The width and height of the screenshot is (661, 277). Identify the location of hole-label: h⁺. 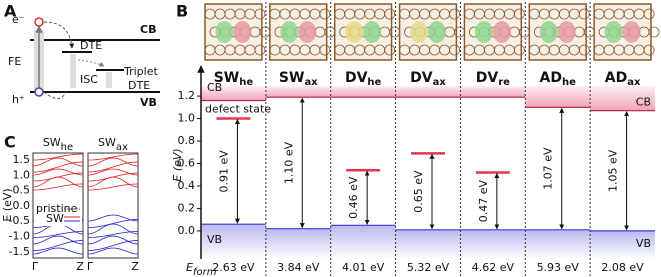
(18, 99).